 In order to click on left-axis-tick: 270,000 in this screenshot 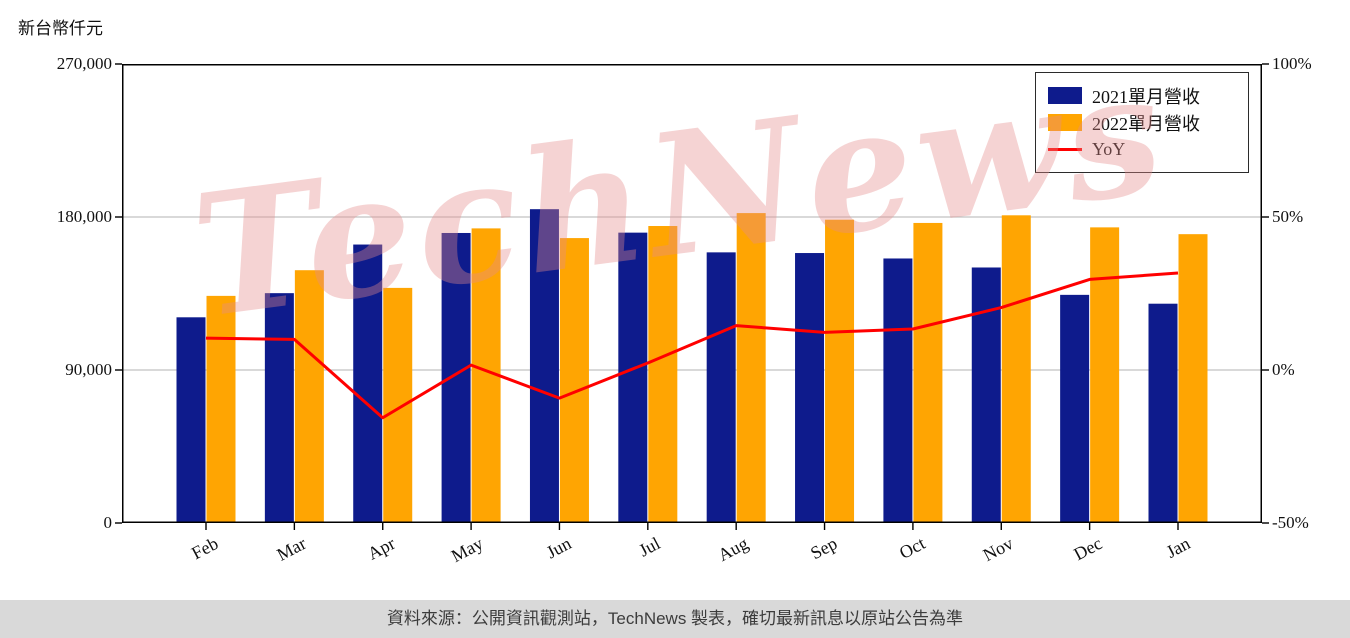, I will do `click(84, 63)`.